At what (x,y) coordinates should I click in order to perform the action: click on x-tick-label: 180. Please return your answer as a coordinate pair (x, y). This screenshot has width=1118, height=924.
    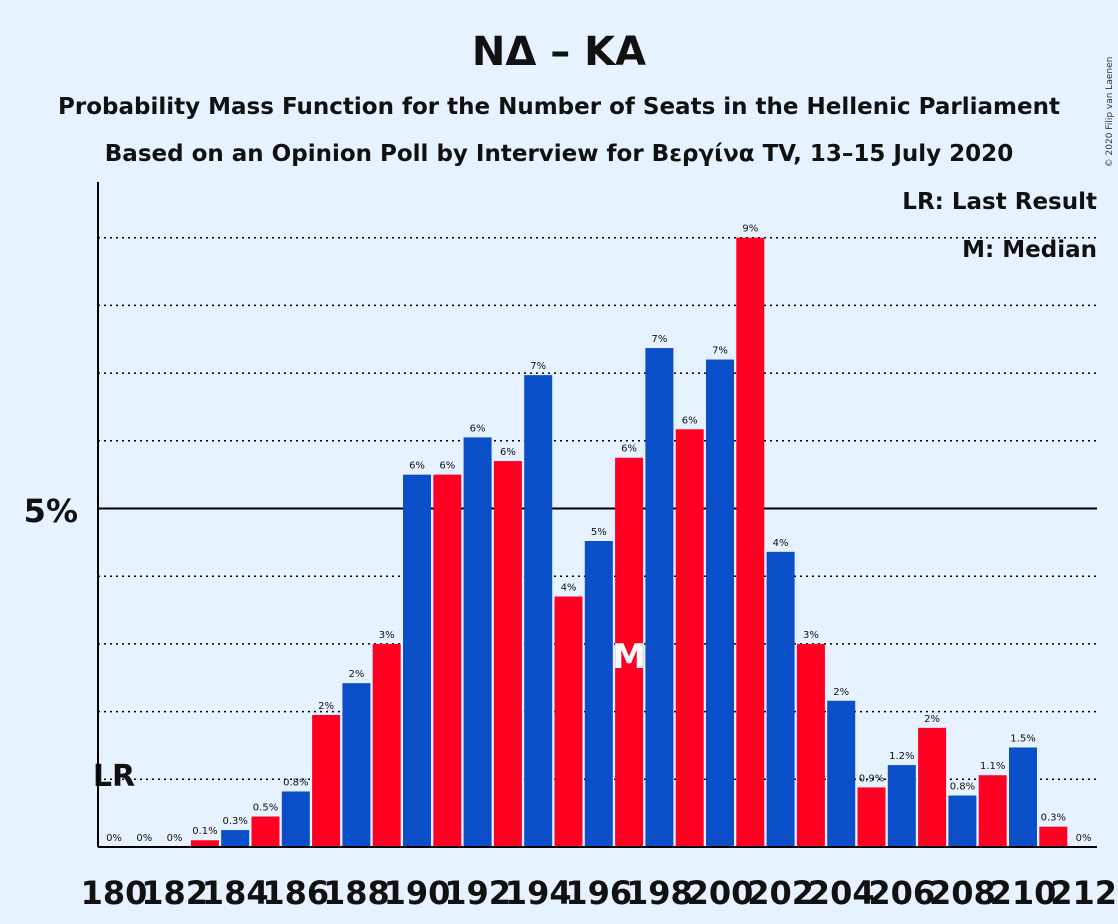
    Looking at the image, I should click on (114, 893).